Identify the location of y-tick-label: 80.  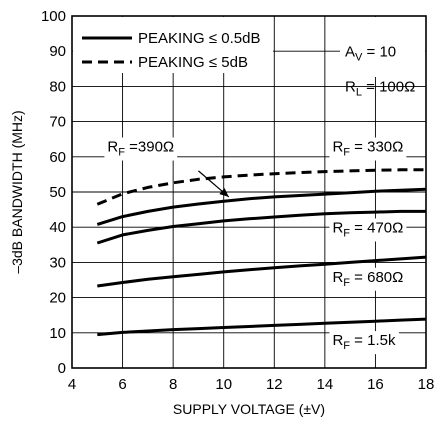
(57, 86).